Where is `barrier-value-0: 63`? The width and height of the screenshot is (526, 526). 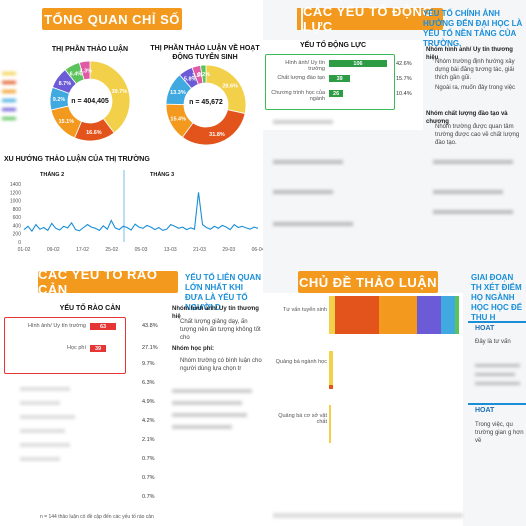 barrier-value-0: 63 is located at coordinates (103, 326).